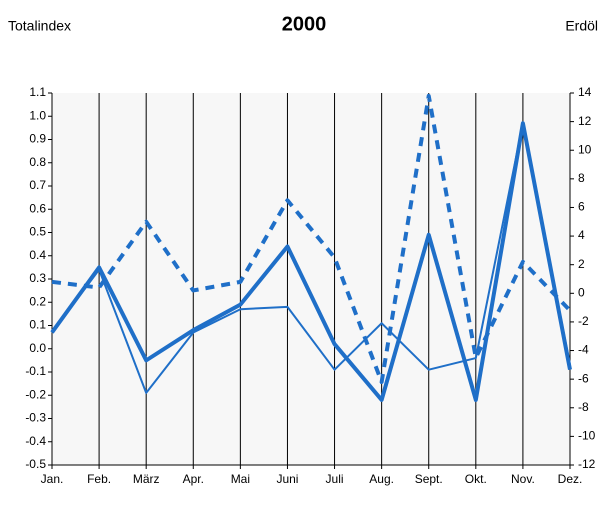  What do you see at coordinates (146, 479) in the screenshot?
I see `x-tick-label: März` at bounding box center [146, 479].